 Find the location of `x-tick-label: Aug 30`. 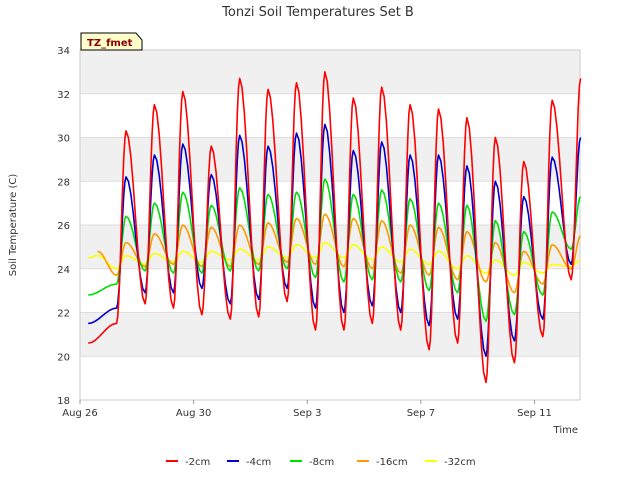

x-tick-label: Aug 30 is located at coordinates (193, 413).